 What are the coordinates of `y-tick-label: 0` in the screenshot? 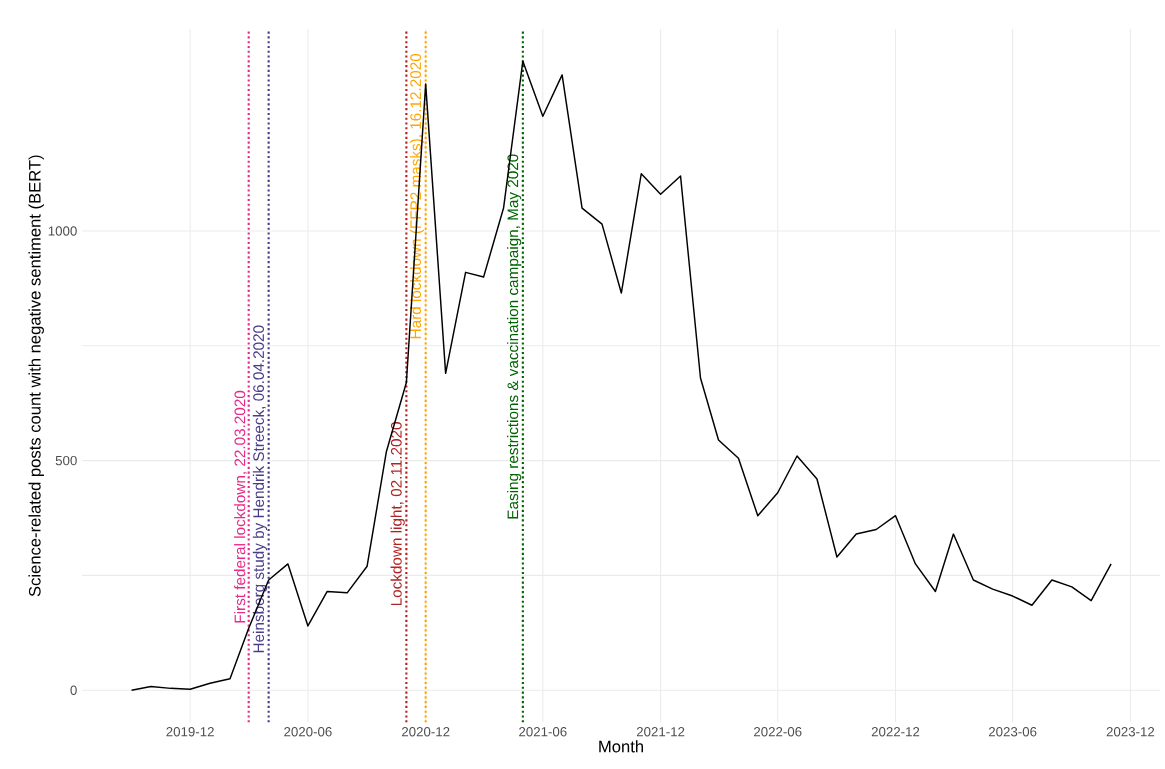 It's located at (73, 690).